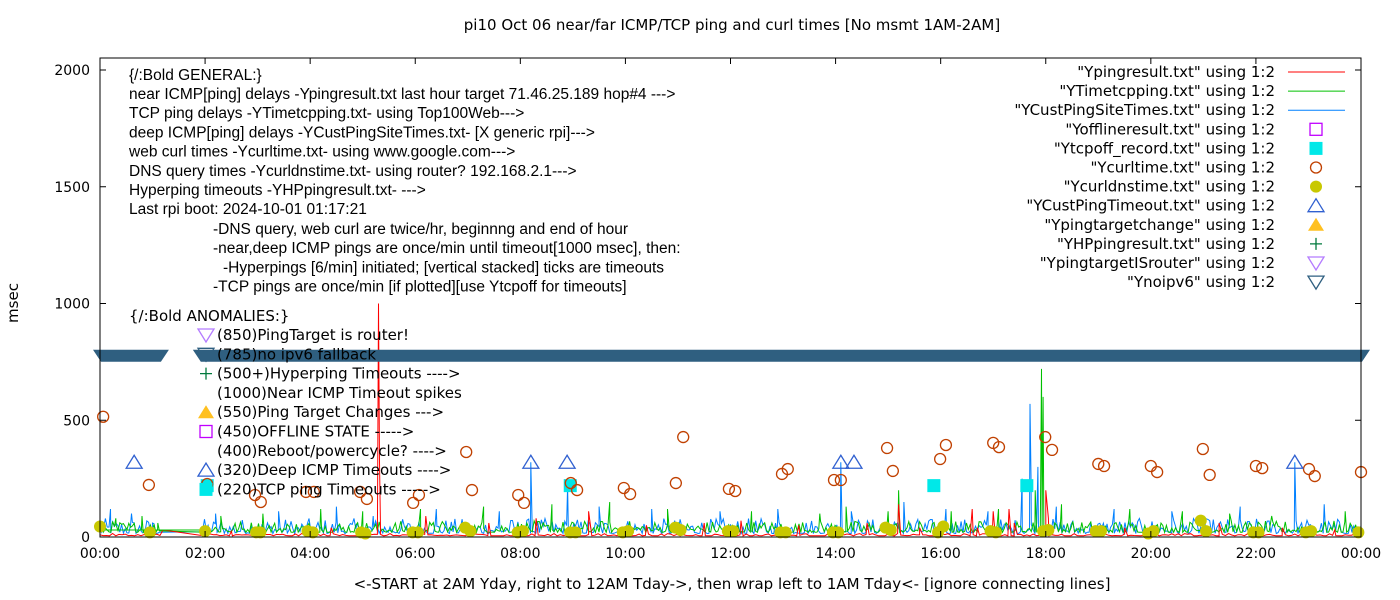 The width and height of the screenshot is (1400, 600). What do you see at coordinates (72, 188) in the screenshot?
I see `y-tick-label: 1500` at bounding box center [72, 188].